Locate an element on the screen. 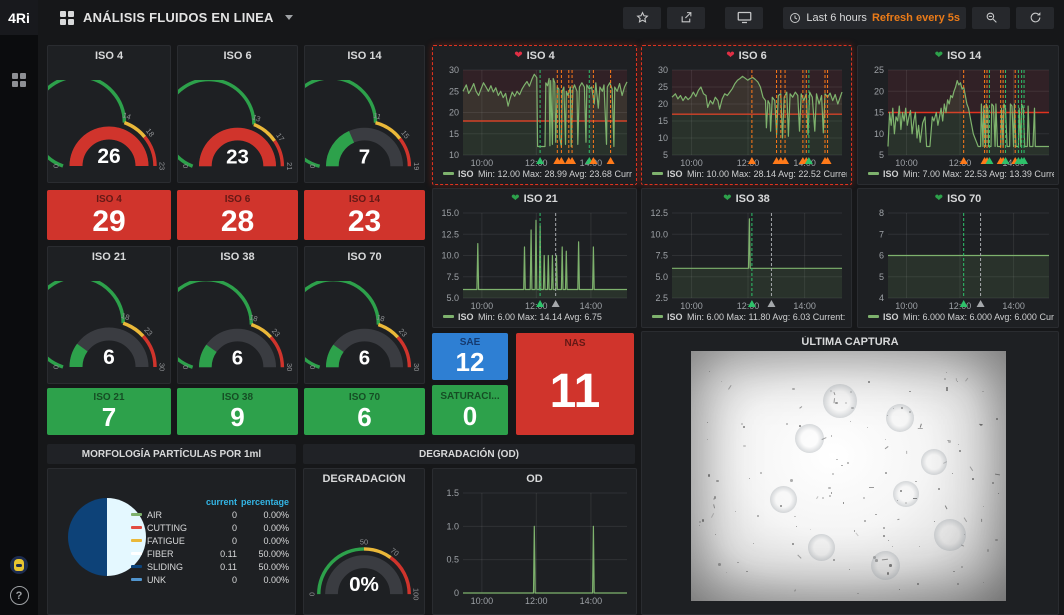 Image resolution: width=1064 pixels, height=615 pixels. stat-sae: SAE 12 is located at coordinates (470, 356).